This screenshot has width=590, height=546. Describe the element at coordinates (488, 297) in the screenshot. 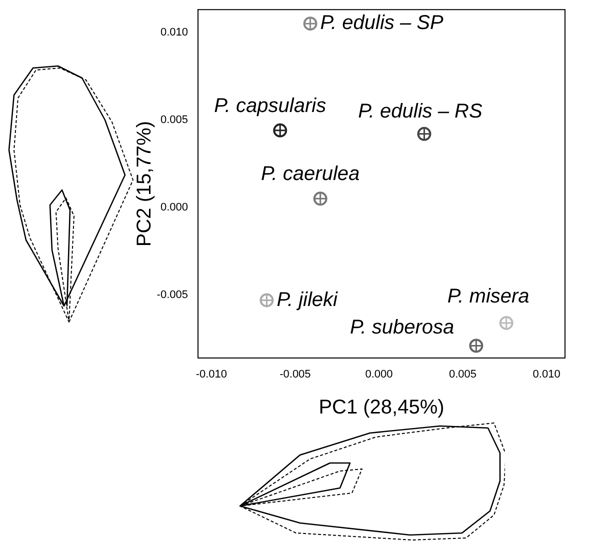

I see `series-label: P. misera` at that location.